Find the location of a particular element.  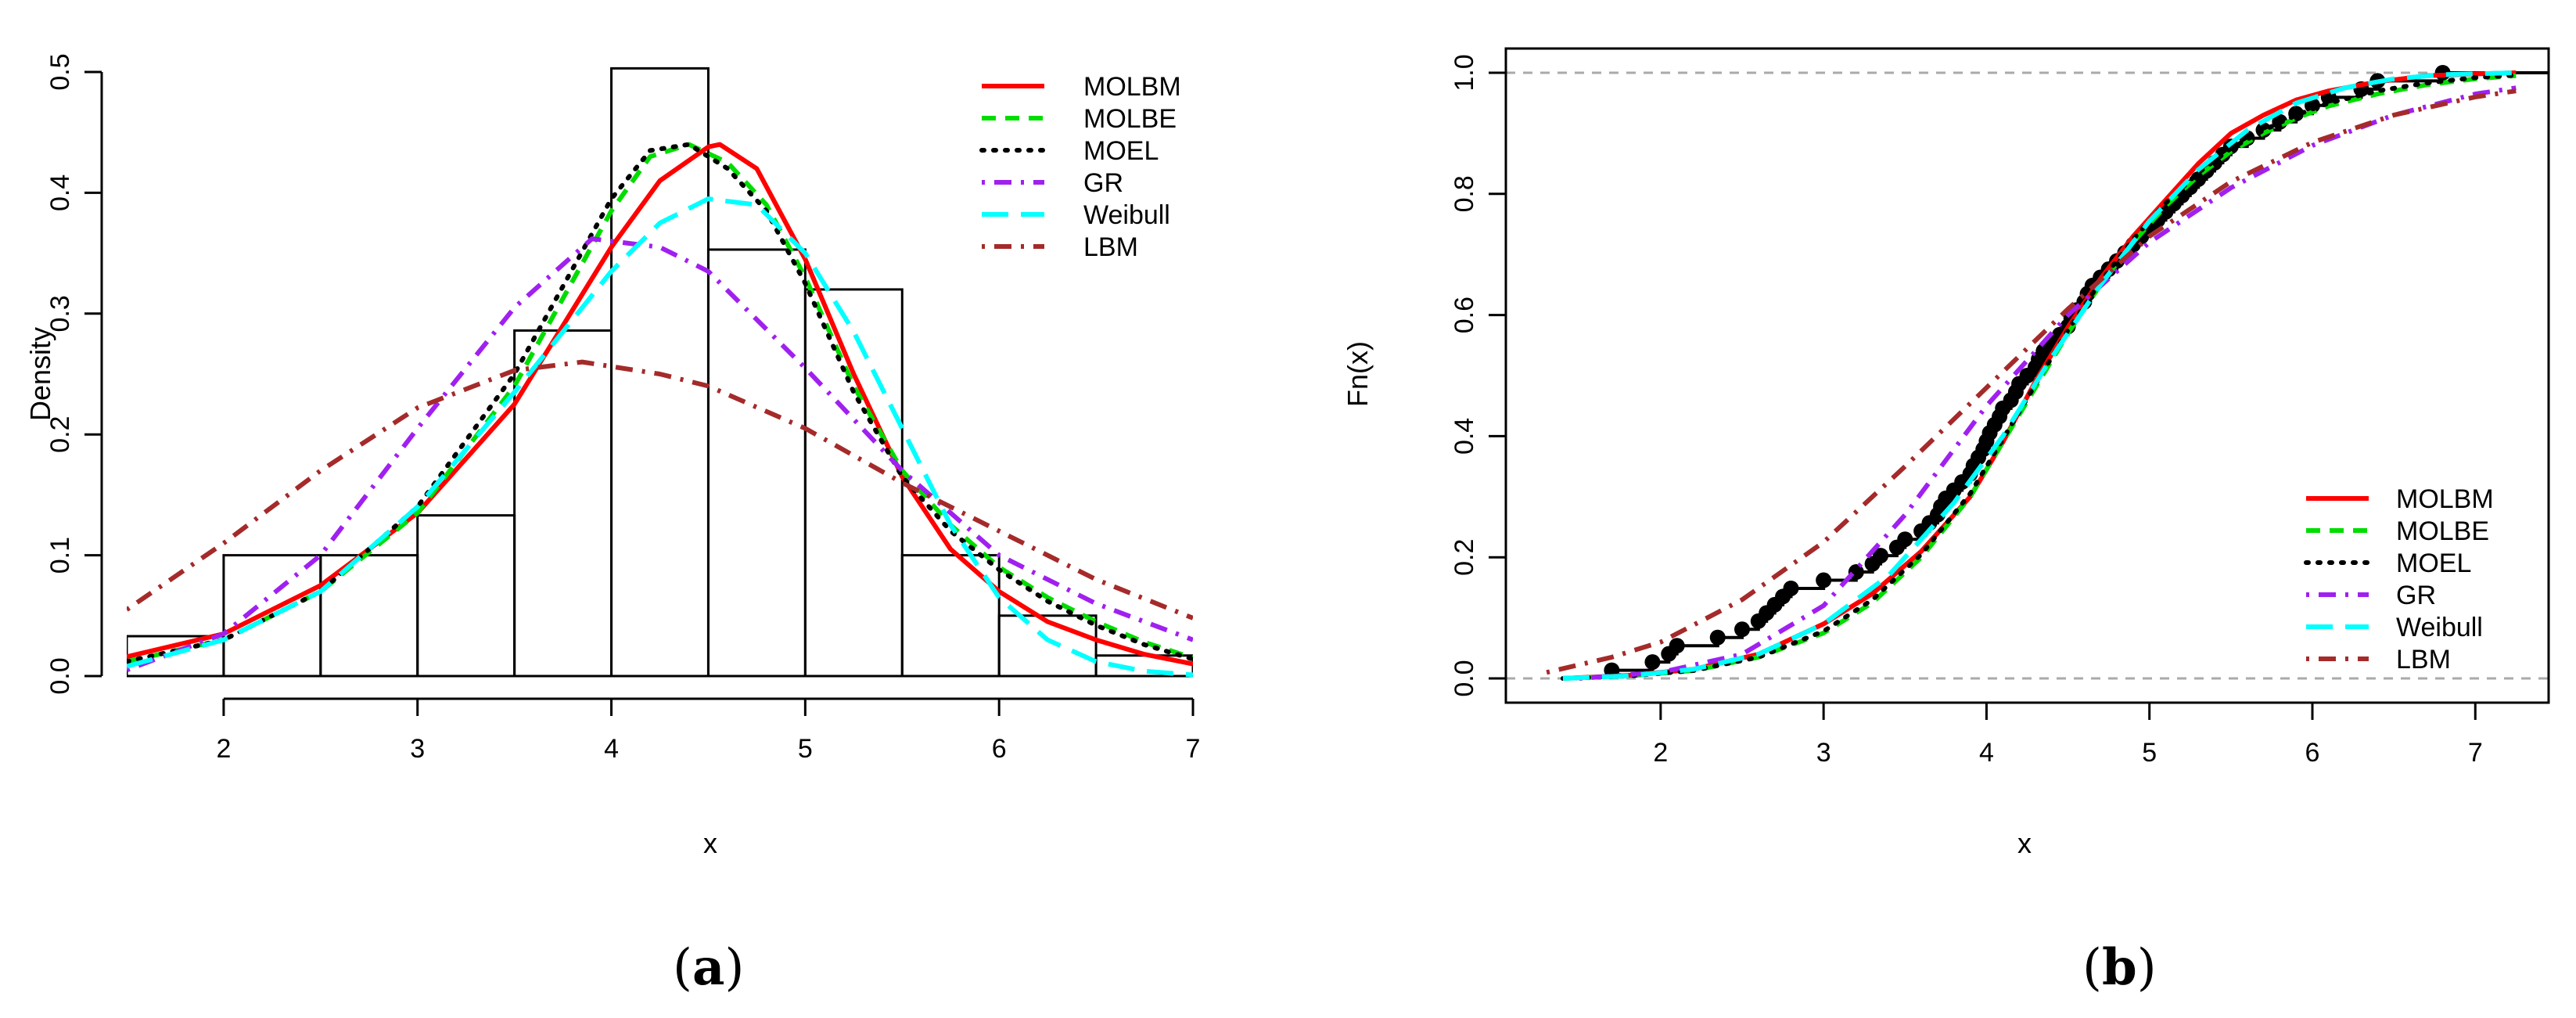

y-tick-label: 1.0 is located at coordinates (1465, 72).